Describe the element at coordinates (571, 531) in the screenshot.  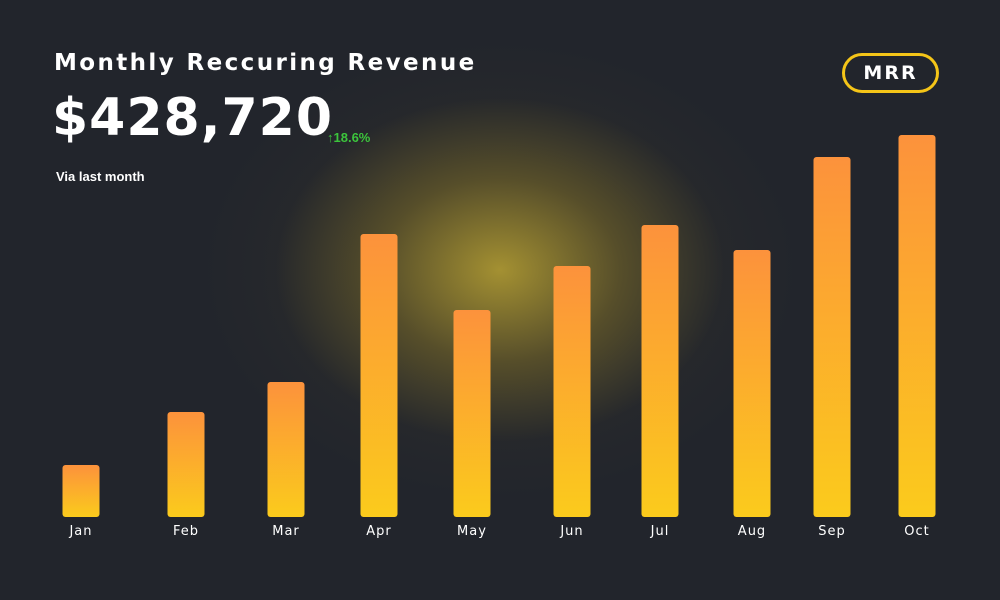
I see `x-tick-label-jun: Jun` at that location.